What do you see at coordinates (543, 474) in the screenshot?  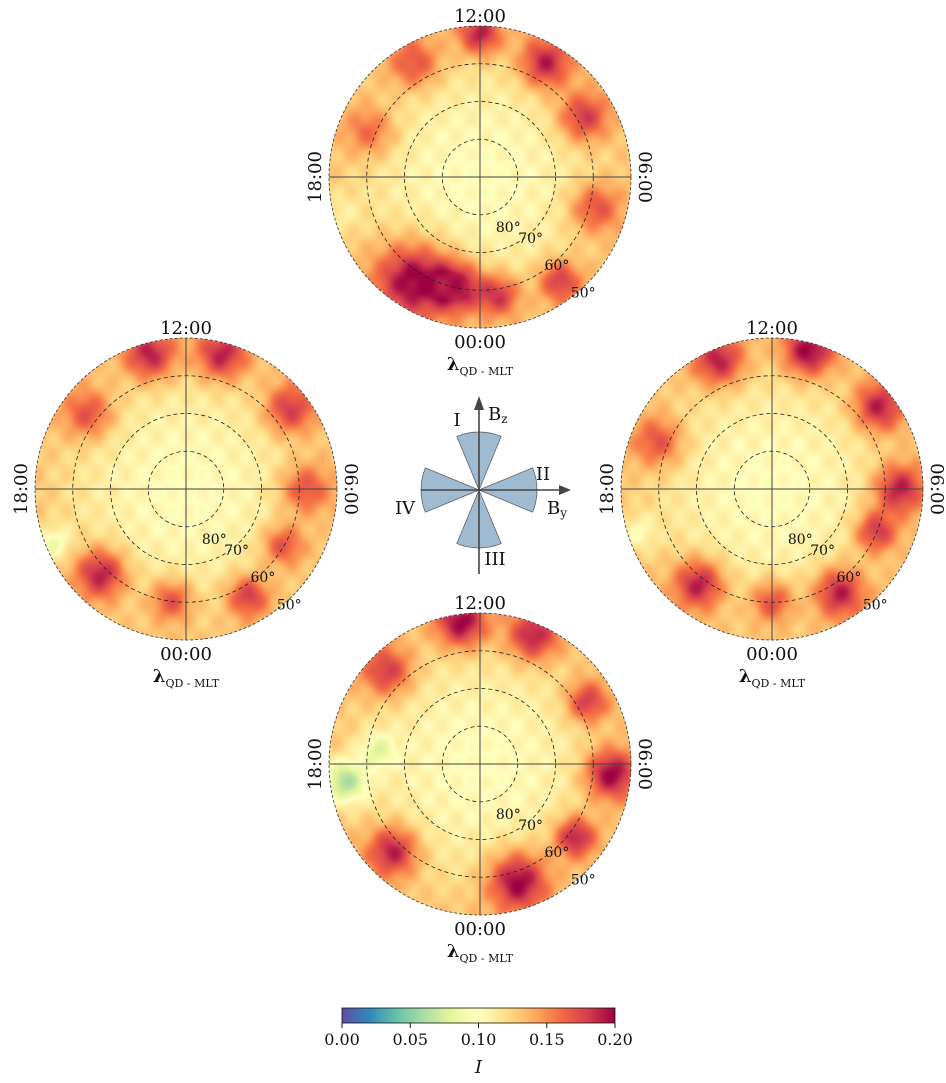 I see `sector-label-ii: II` at bounding box center [543, 474].